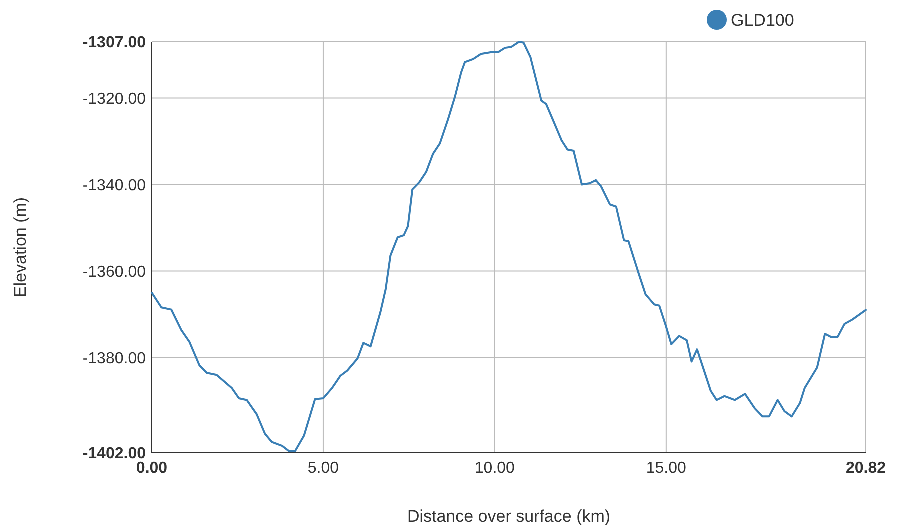 The height and width of the screenshot is (528, 899). I want to click on y-tick-label: -1320.00, so click(114, 99).